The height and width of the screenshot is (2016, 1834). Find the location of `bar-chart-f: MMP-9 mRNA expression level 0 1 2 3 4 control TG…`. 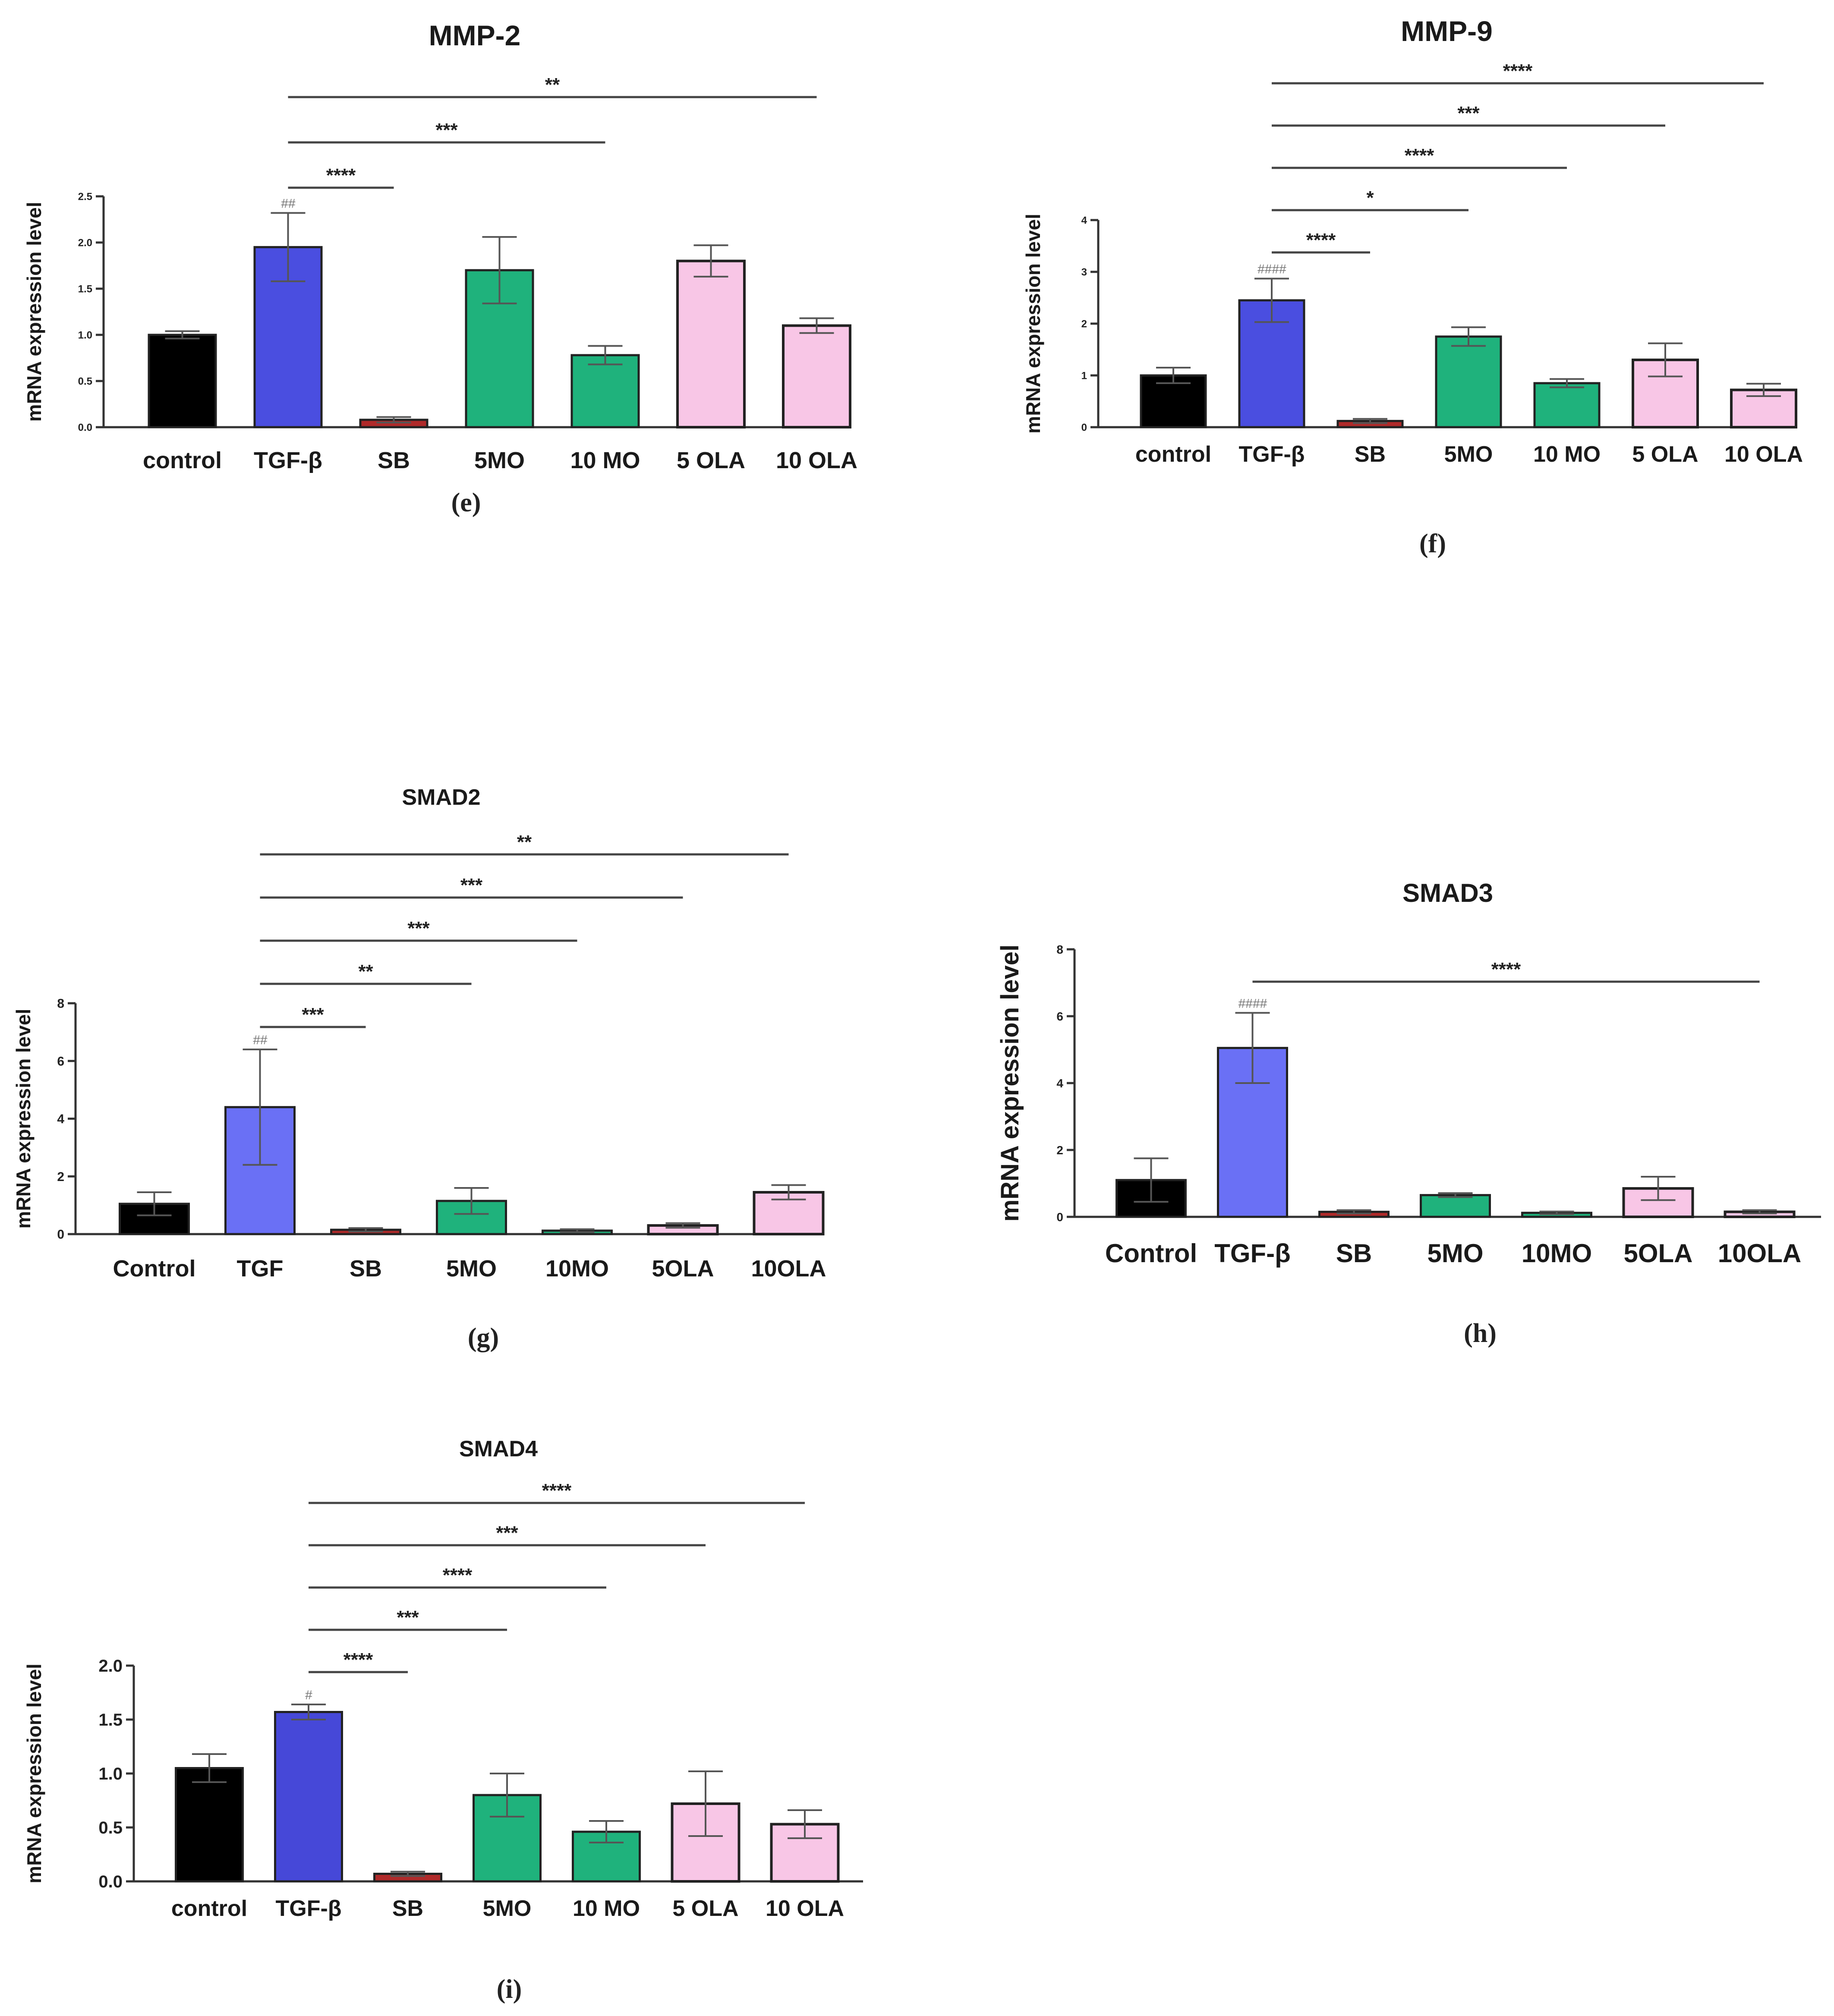

bar-chart-f: MMP-9 mRNA expression level 0 1 2 3 4 control TG… is located at coordinates (1412, 241).